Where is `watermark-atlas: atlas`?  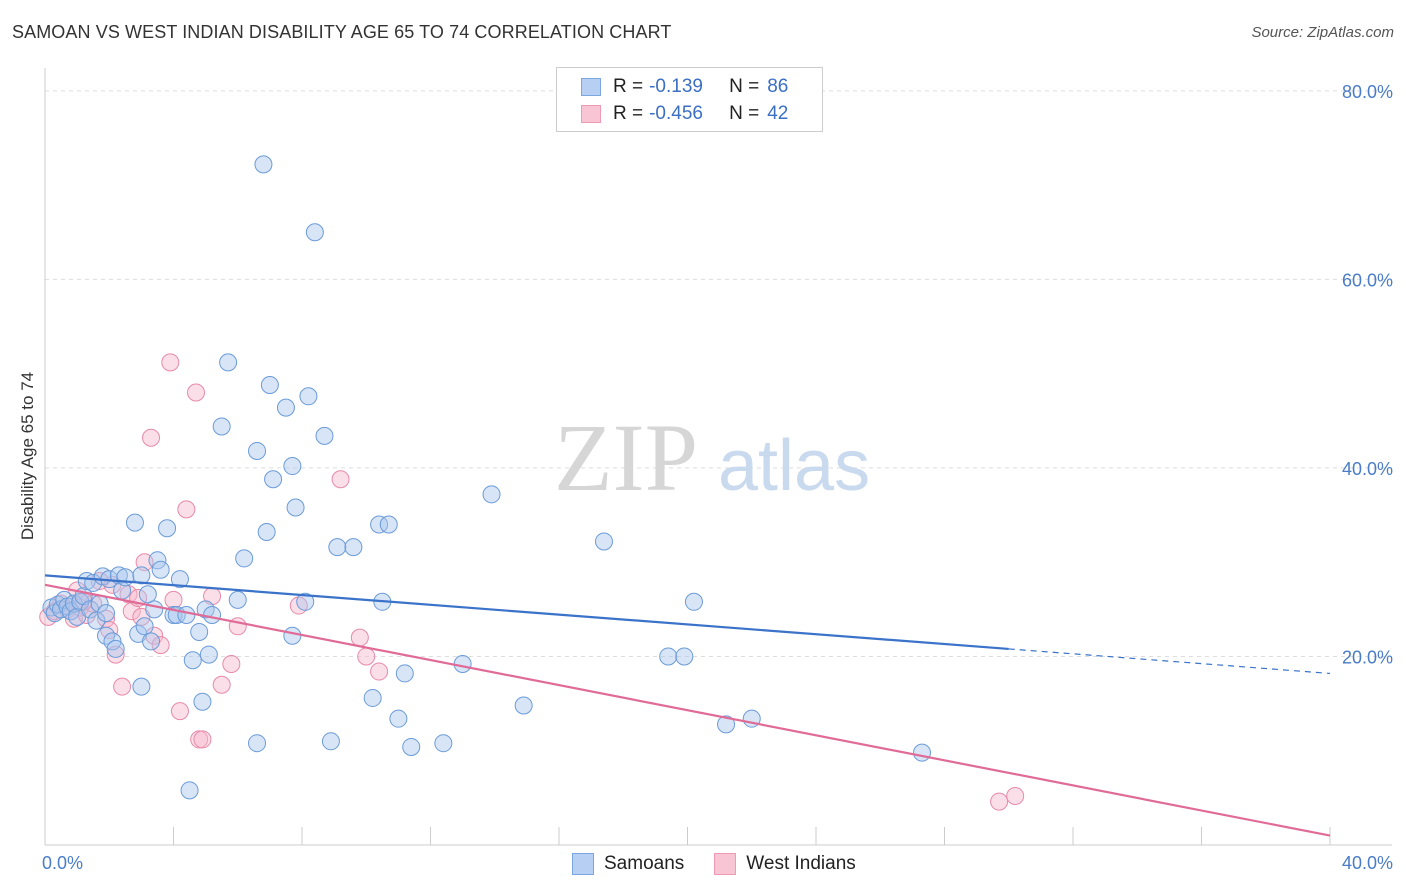
watermark-atlas: atlas is located at coordinates (794, 466).